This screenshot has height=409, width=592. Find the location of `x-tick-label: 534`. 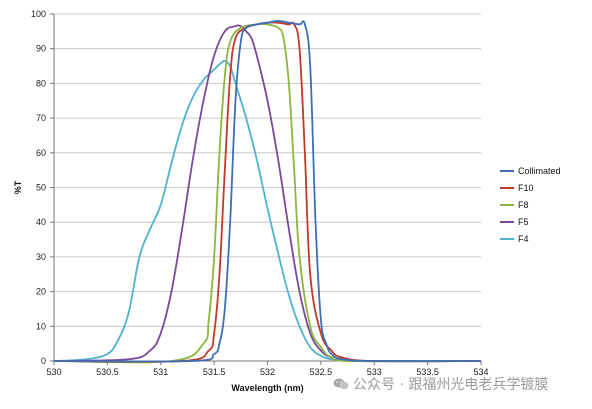

x-tick-label: 534 is located at coordinates (480, 372).